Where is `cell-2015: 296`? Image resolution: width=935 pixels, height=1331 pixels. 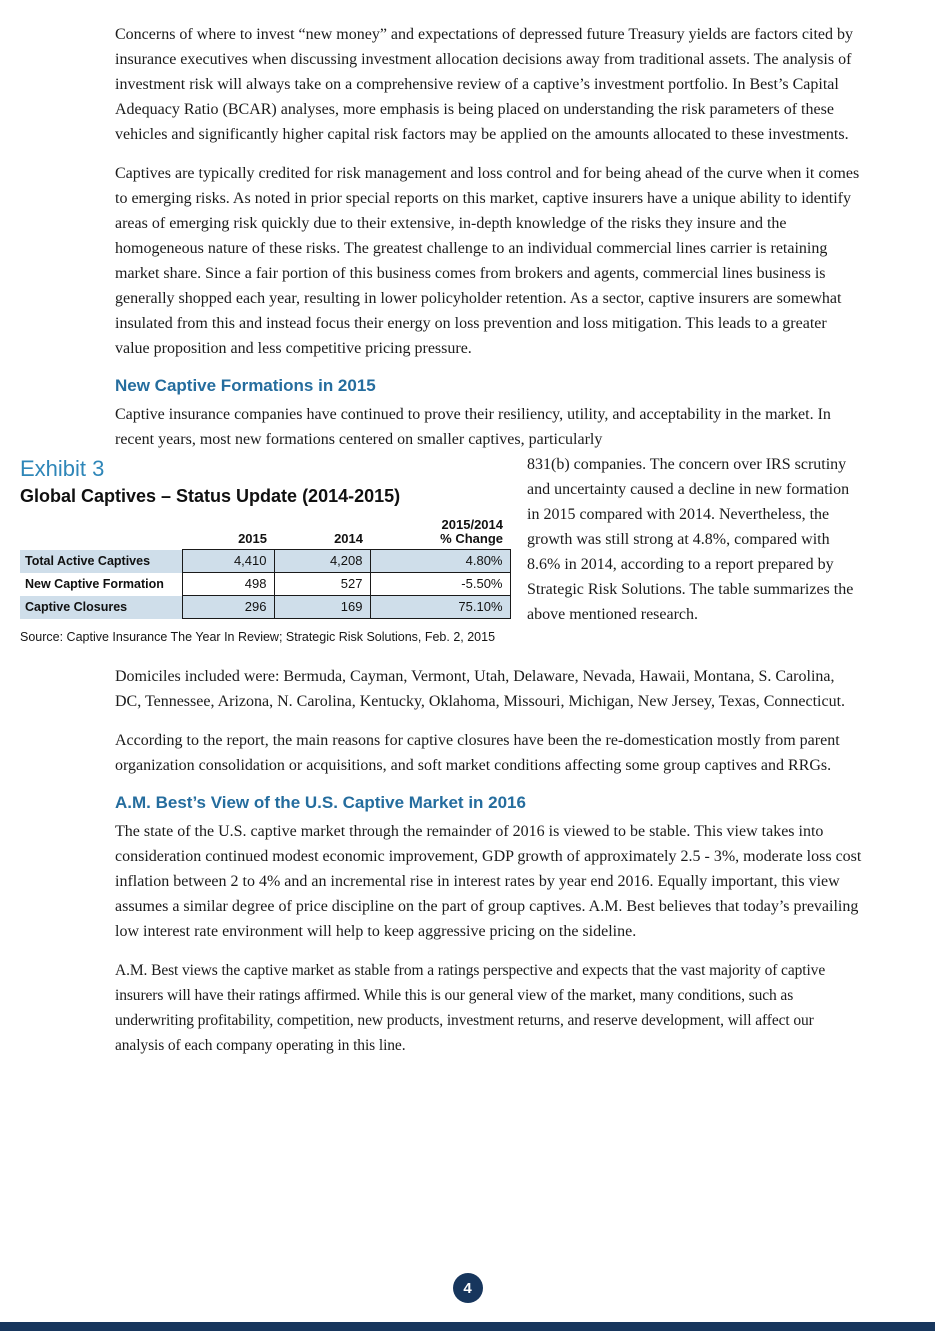
cell-2015: 296 is located at coordinates (228, 607).